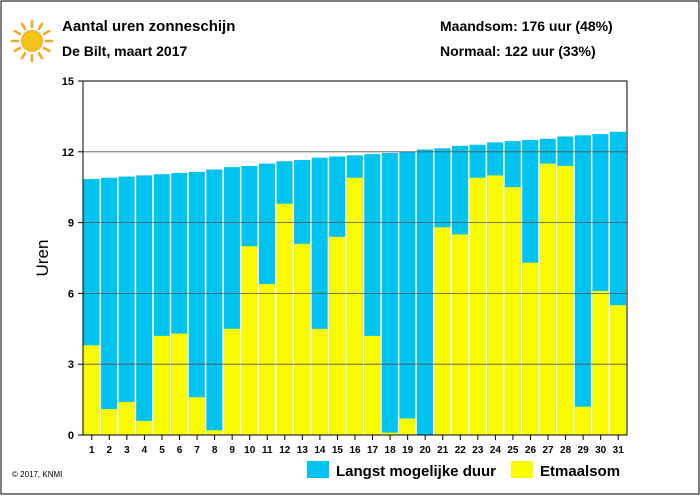 The image size is (700, 500). What do you see at coordinates (566, 450) in the screenshot?
I see `x-tick-label: 28` at bounding box center [566, 450].